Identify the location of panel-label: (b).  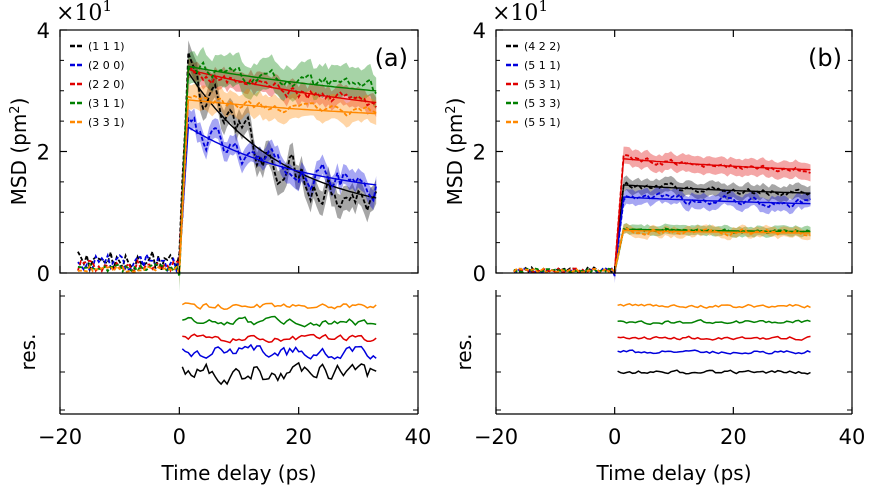
(825, 58).